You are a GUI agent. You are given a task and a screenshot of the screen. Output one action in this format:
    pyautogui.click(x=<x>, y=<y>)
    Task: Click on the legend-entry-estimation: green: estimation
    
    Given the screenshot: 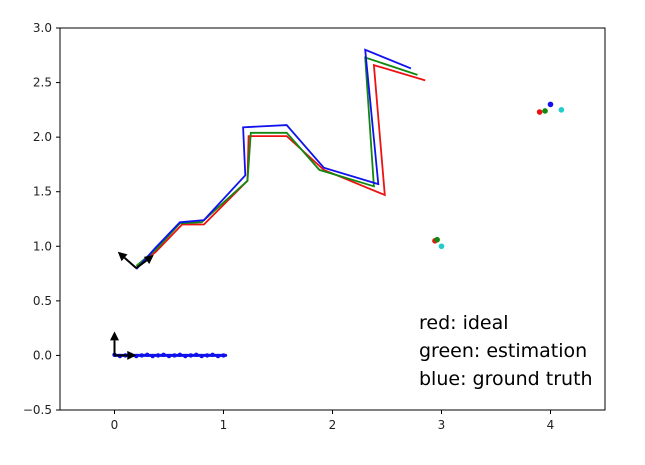 What is the action you would take?
    pyautogui.click(x=503, y=351)
    